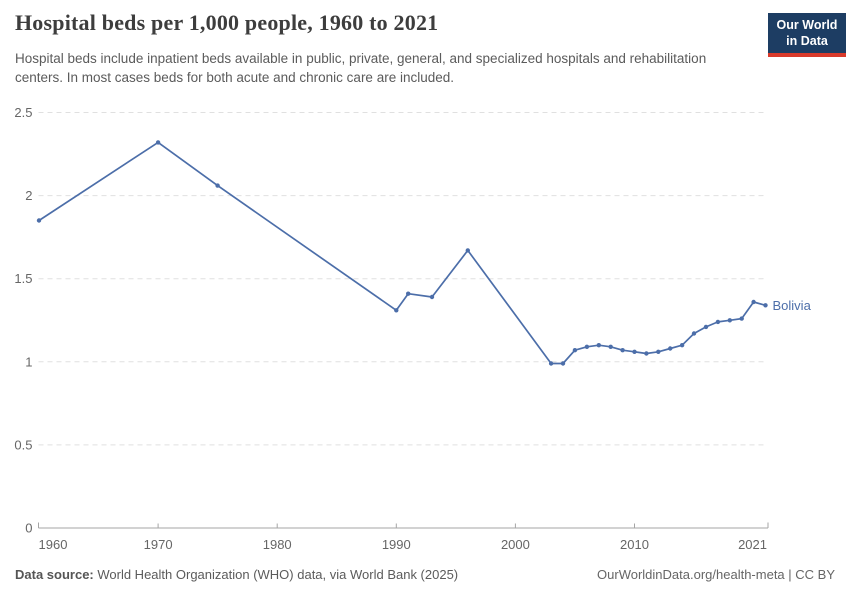  Describe the element at coordinates (815, 574) in the screenshot. I see `license-link: CC BY` at that location.